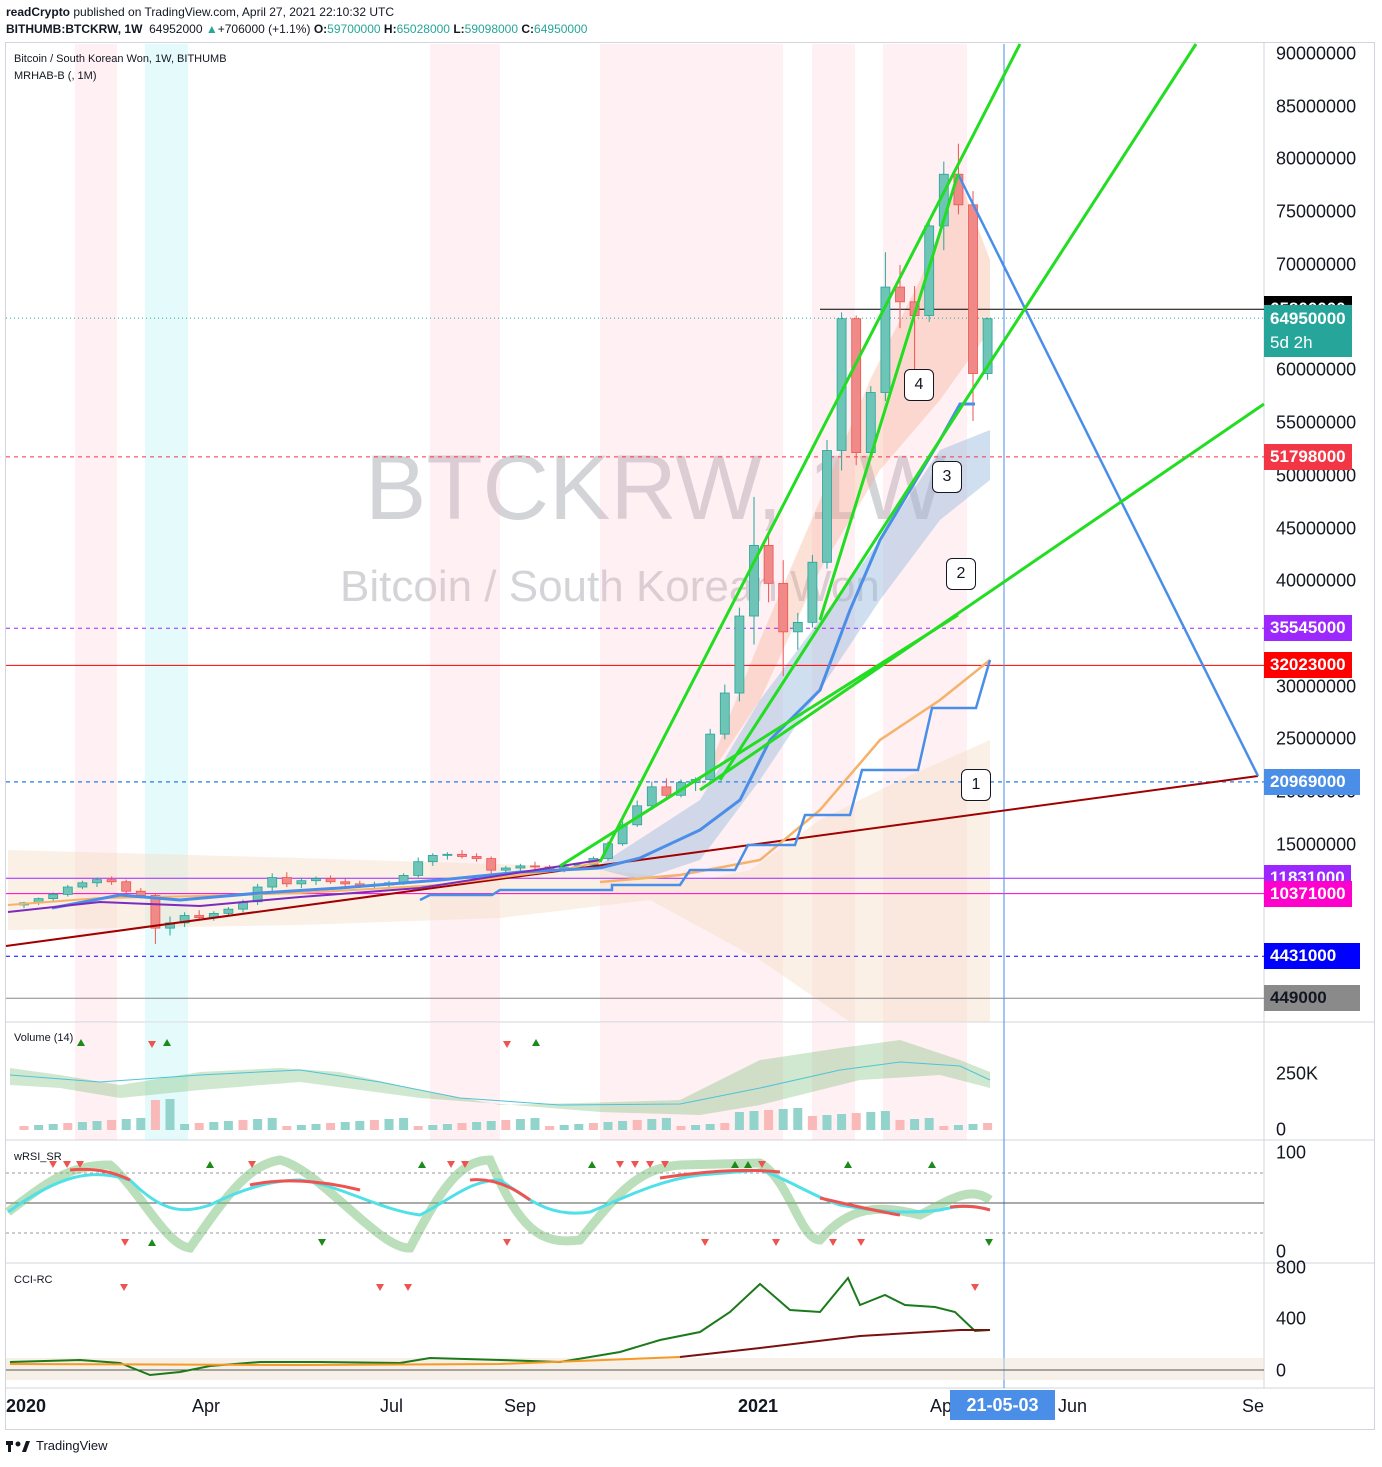 This screenshot has height=1467, width=1382. What do you see at coordinates (120, 59) in the screenshot?
I see `legend-title: Bitcoin / South Korean Won, 1W, BITHUMB` at bounding box center [120, 59].